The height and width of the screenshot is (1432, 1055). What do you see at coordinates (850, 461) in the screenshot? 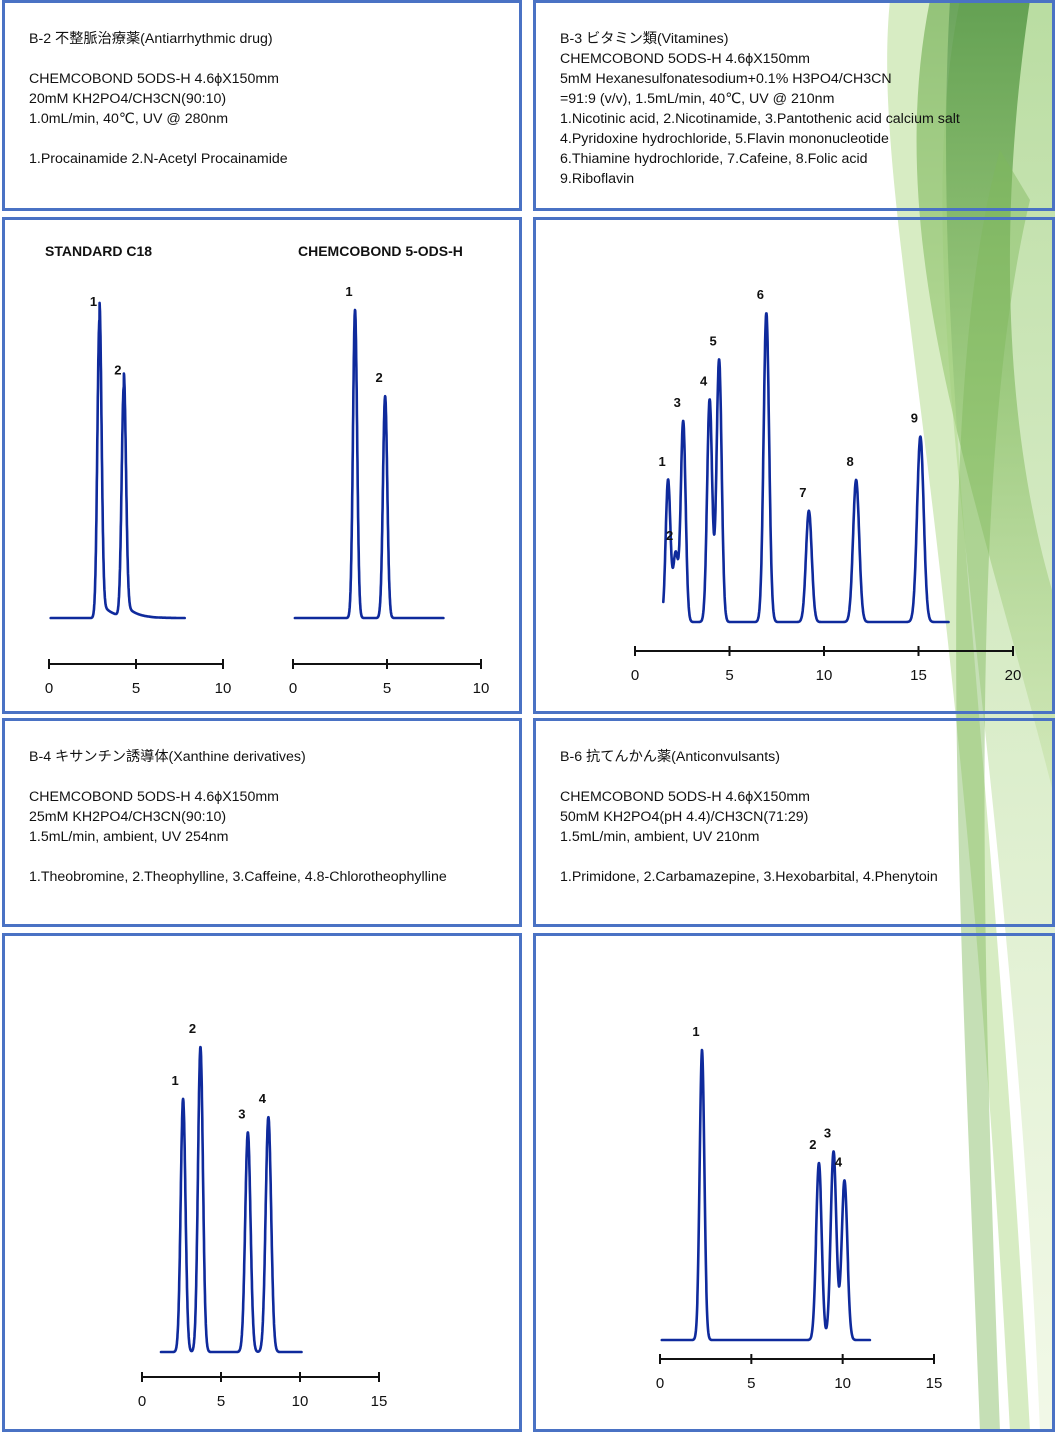
I see `peak-label-8: 8` at bounding box center [850, 461].